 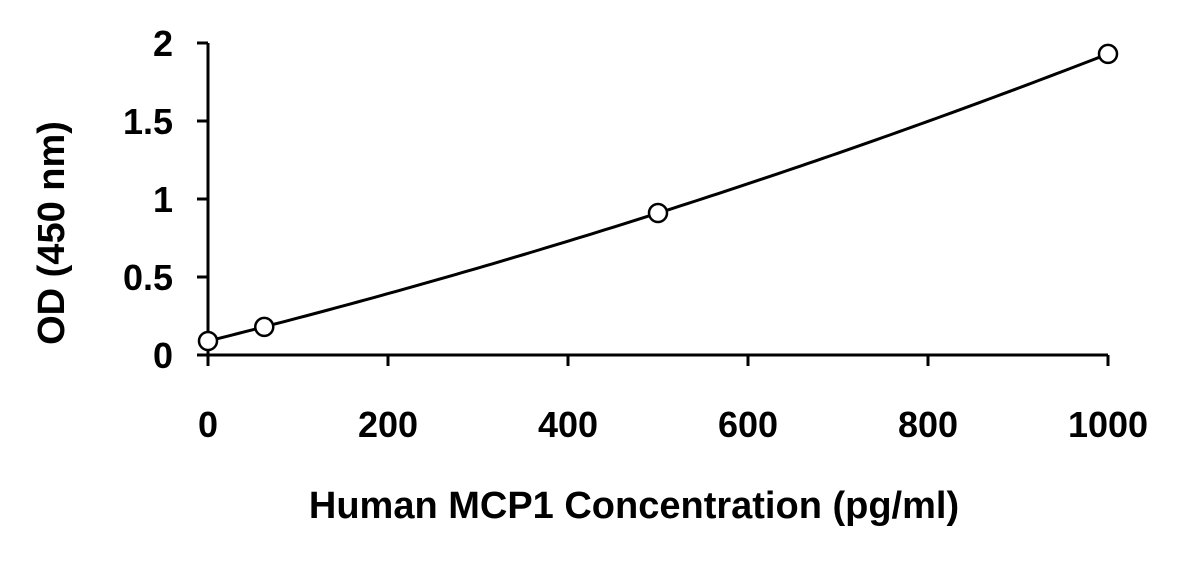 What do you see at coordinates (148, 121) in the screenshot?
I see `y-tick-label: 1.5` at bounding box center [148, 121].